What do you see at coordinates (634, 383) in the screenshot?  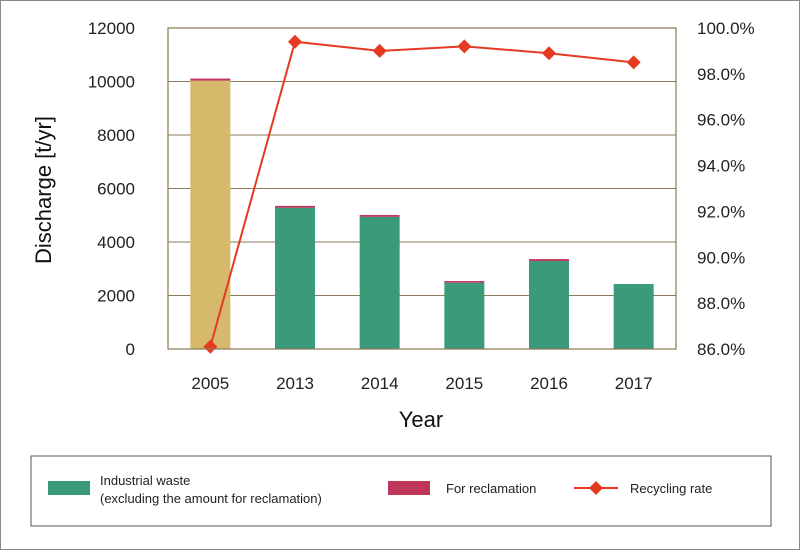 I see `x-tick-label: 2017` at bounding box center [634, 383].